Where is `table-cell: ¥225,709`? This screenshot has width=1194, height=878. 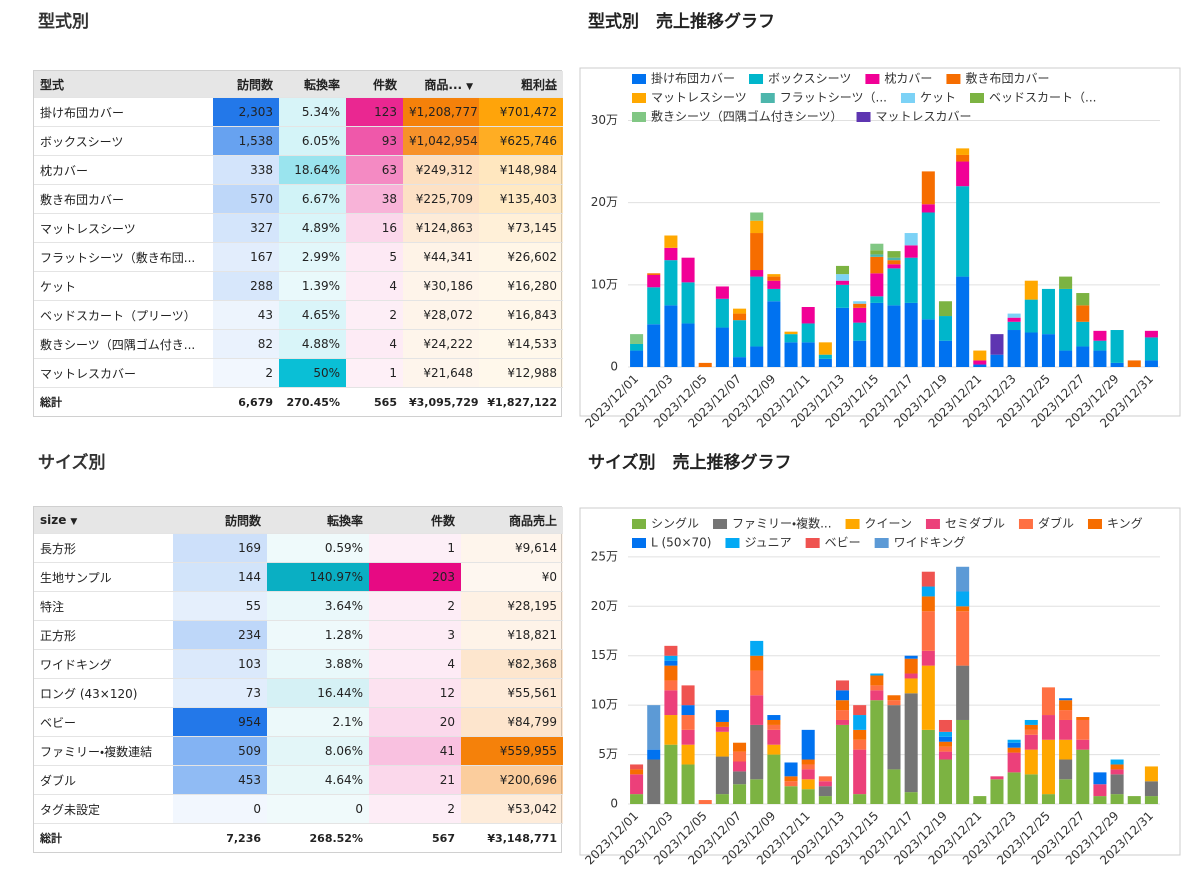 table-cell: ¥225,709 is located at coordinates (441, 199).